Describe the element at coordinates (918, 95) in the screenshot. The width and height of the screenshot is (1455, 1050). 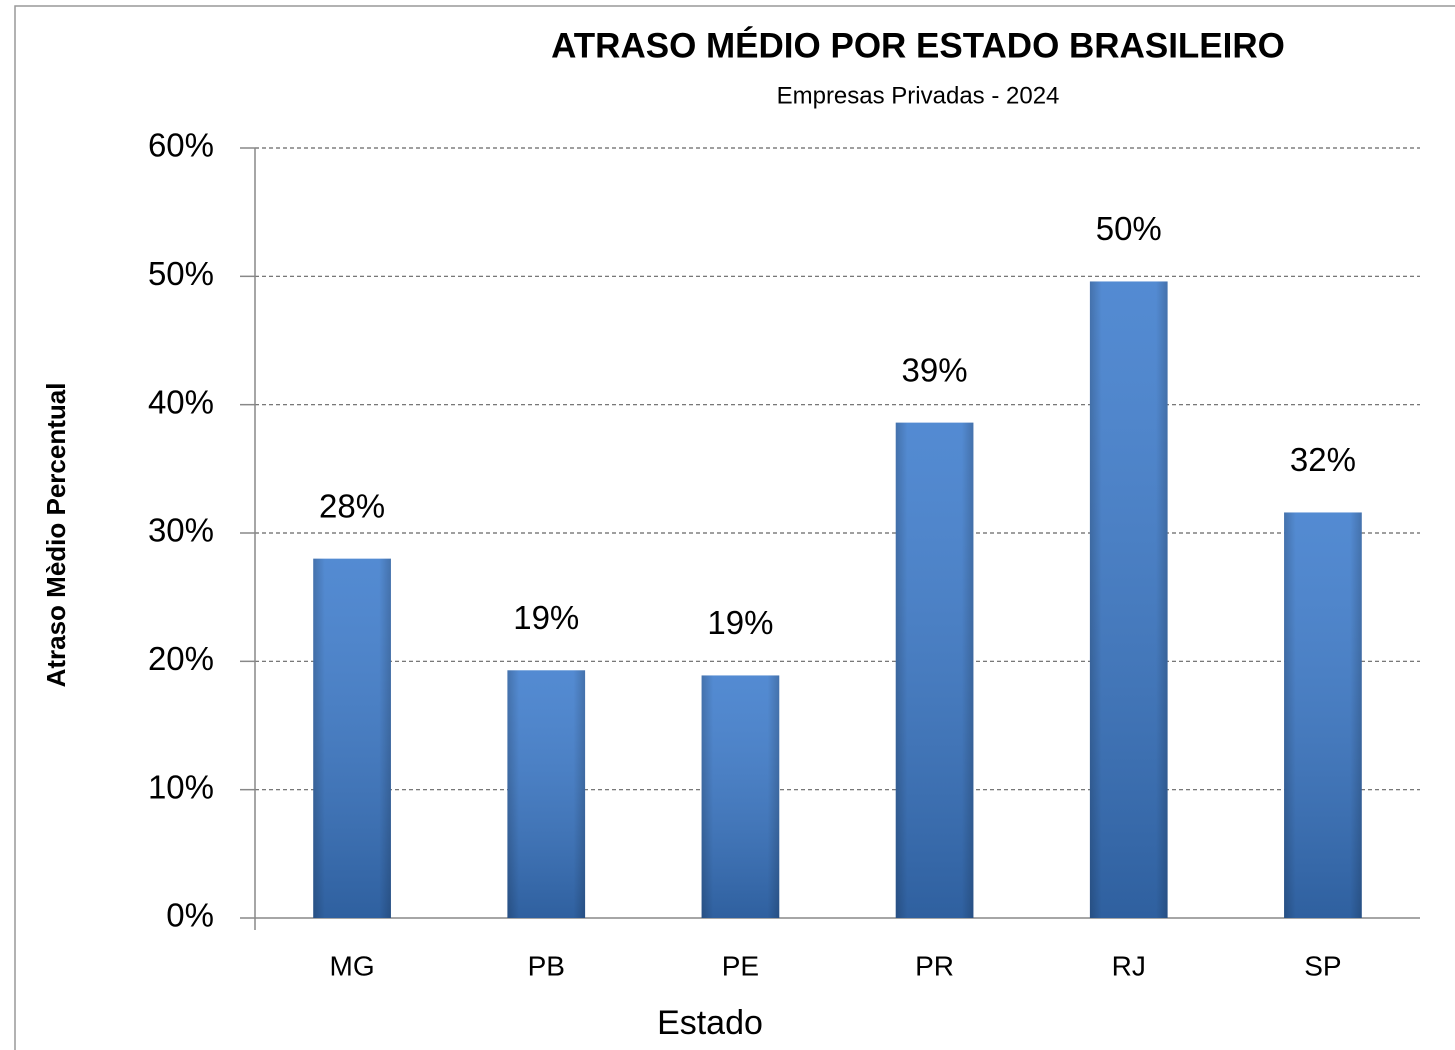
I see `chart-subtitle: Empresas Privadas - 2024` at that location.